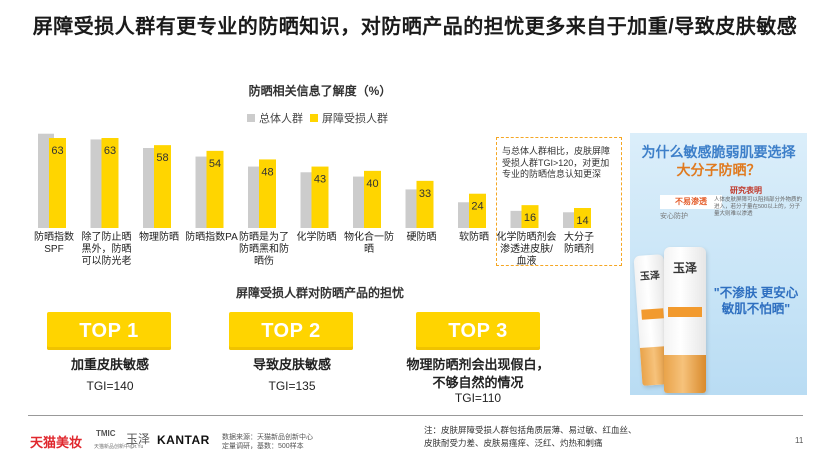 The width and height of the screenshot is (830, 466). Describe the element at coordinates (57, 151) in the screenshot. I see `data-label-0: 63` at that location.